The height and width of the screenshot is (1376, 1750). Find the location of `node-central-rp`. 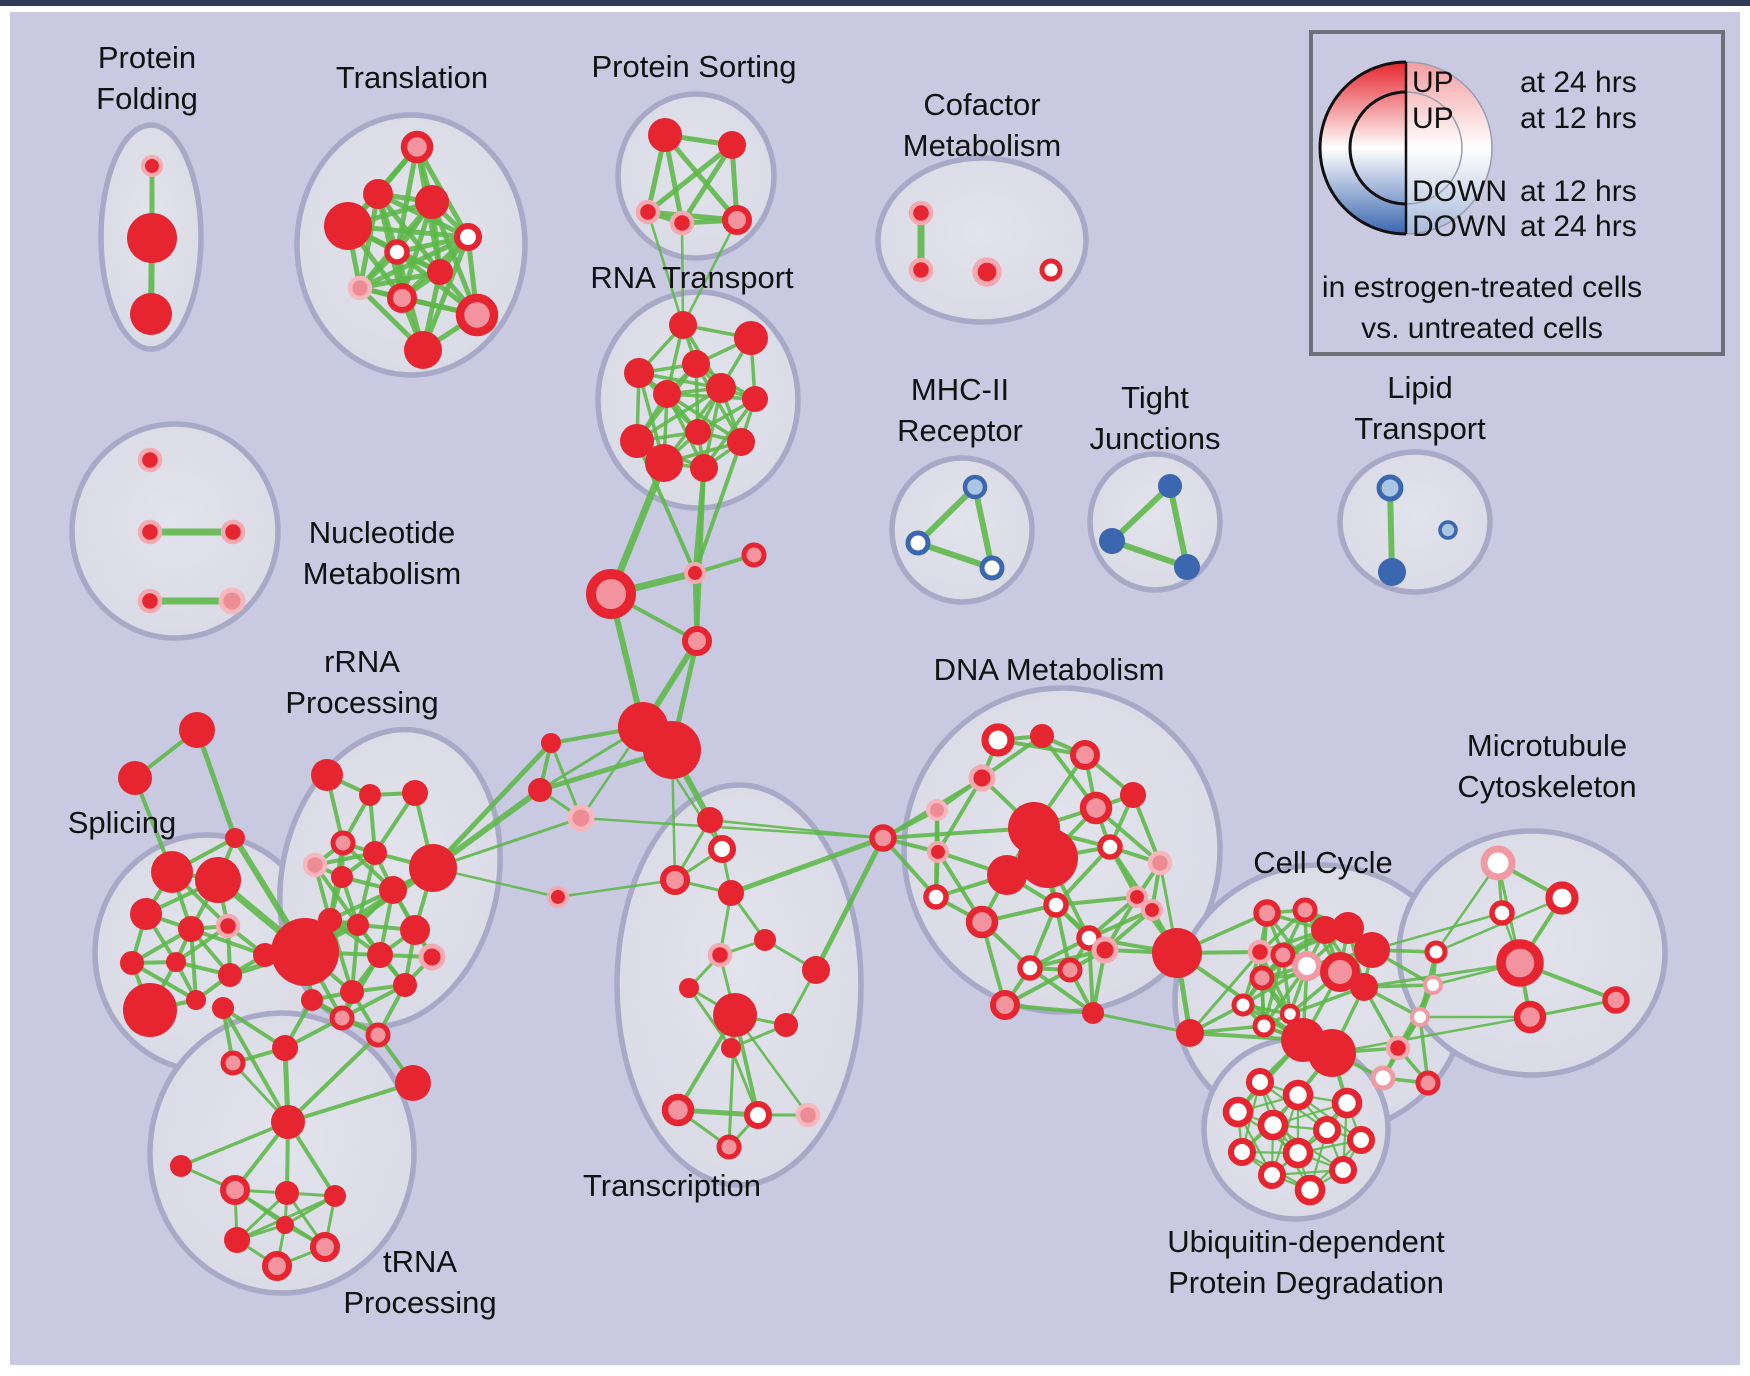

node-central-rp is located at coordinates (754, 555).